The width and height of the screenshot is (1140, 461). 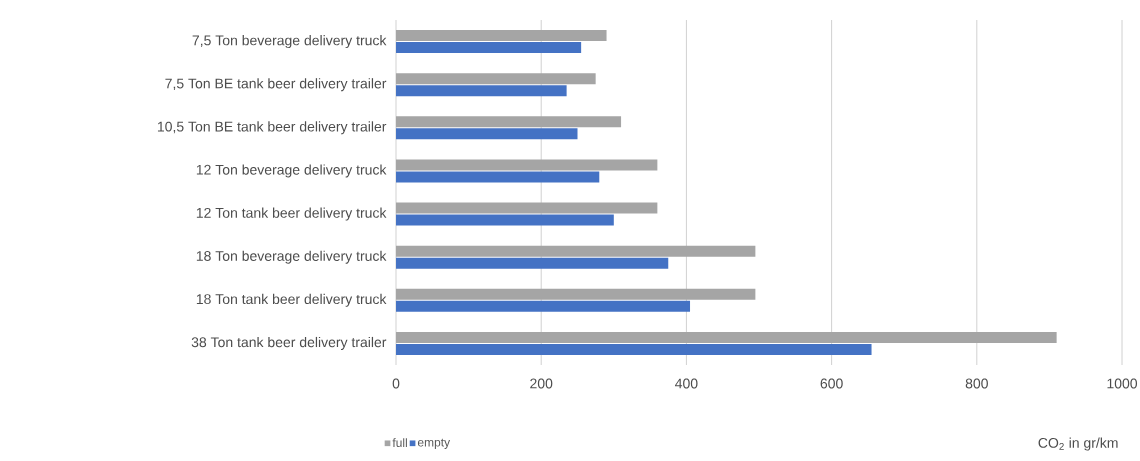 I want to click on legend-label: full, so click(x=399, y=442).